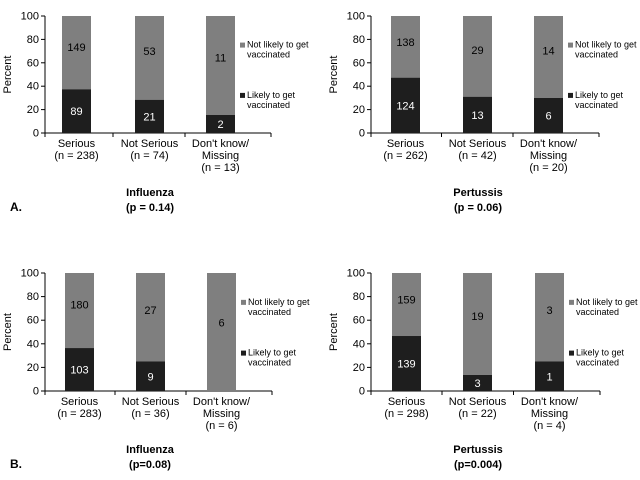 Image resolution: width=640 pixels, height=480 pixels. Describe the element at coordinates (76, 156) in the screenshot. I see `x-category-label: (n = 238)` at that location.